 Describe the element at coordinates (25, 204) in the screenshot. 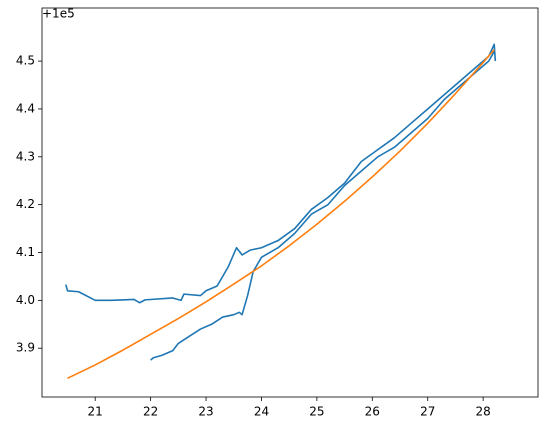

I see `y-tick-label: 4.2` at that location.